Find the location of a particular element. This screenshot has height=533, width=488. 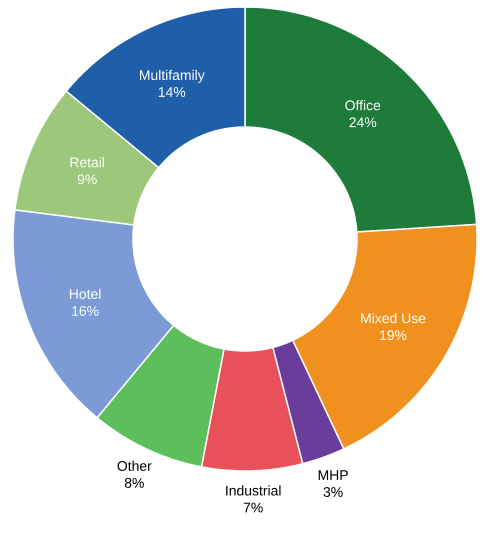

slice-label: Multifamily is located at coordinates (172, 76).